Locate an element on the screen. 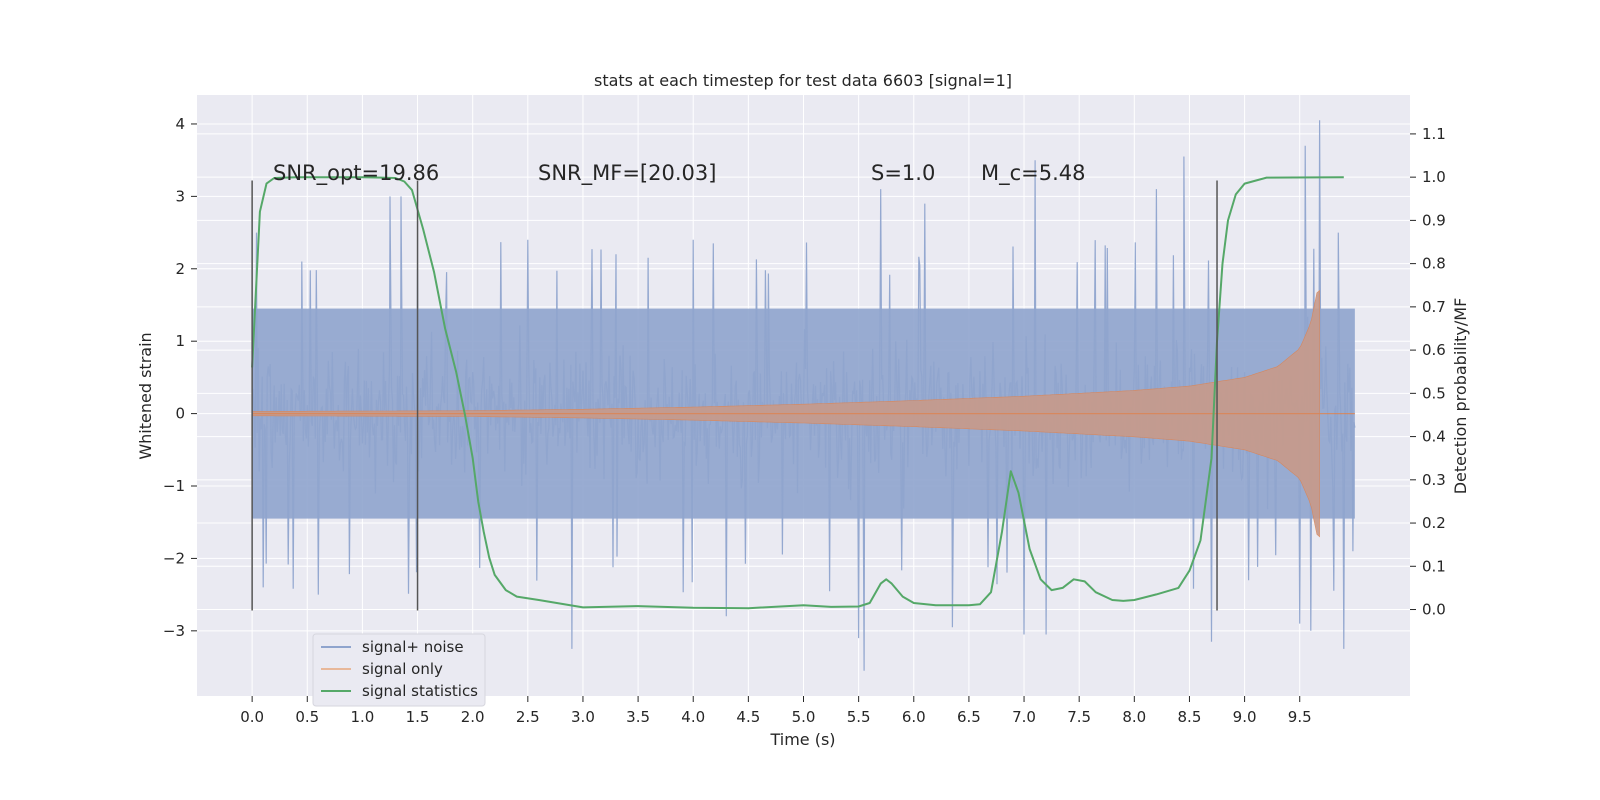 This screenshot has width=1600, height=800. y-tick-label-left: 2 is located at coordinates (180, 269).